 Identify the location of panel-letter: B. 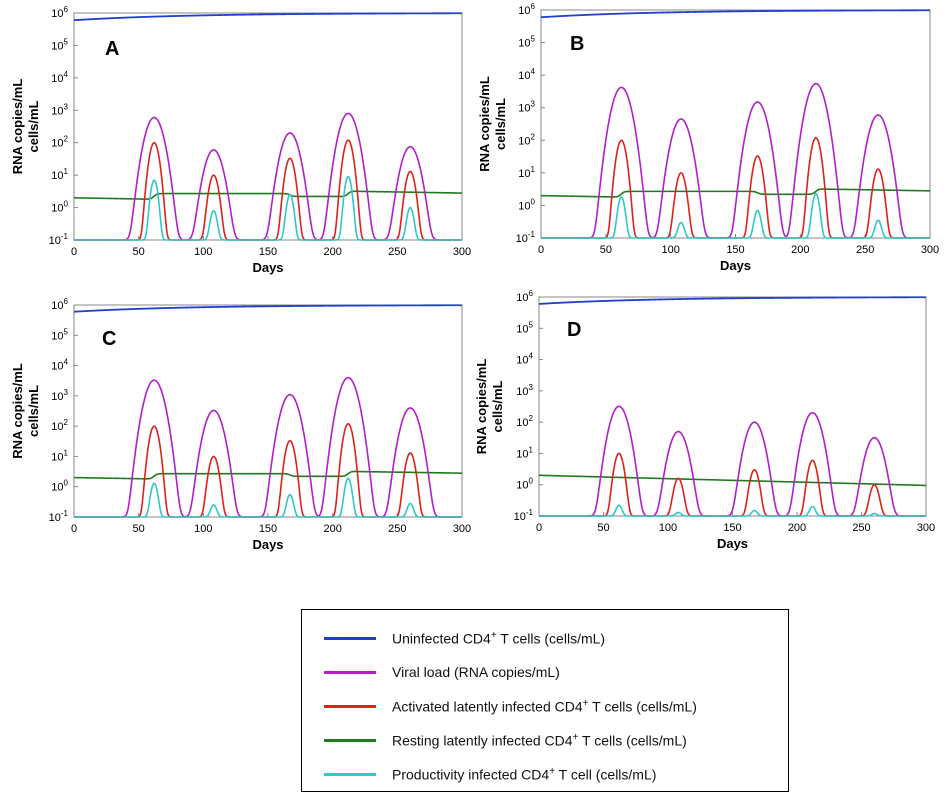
(577, 44).